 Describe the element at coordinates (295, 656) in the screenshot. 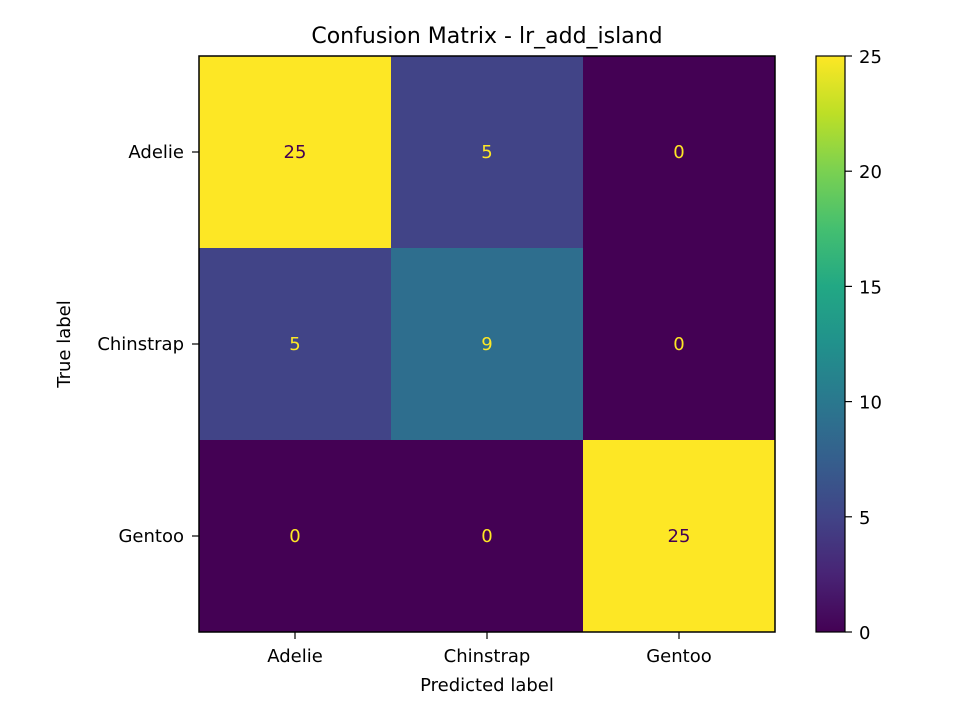

I see `x-tick-label: Adelie` at that location.